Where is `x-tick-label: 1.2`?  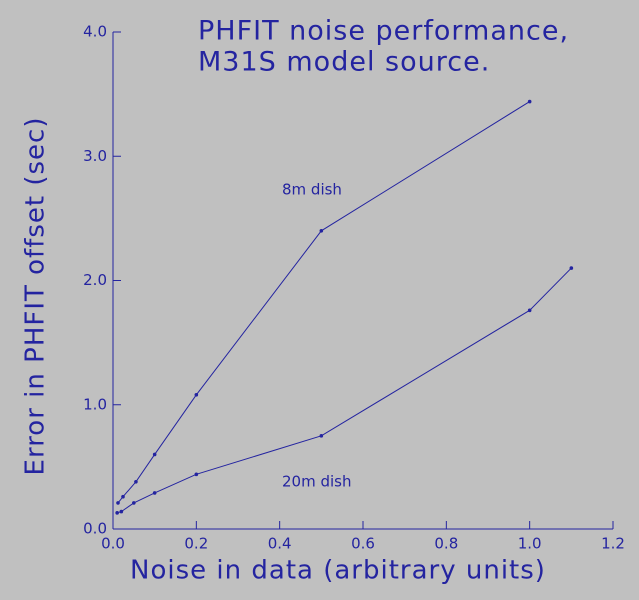 x-tick-label: 1.2 is located at coordinates (613, 544).